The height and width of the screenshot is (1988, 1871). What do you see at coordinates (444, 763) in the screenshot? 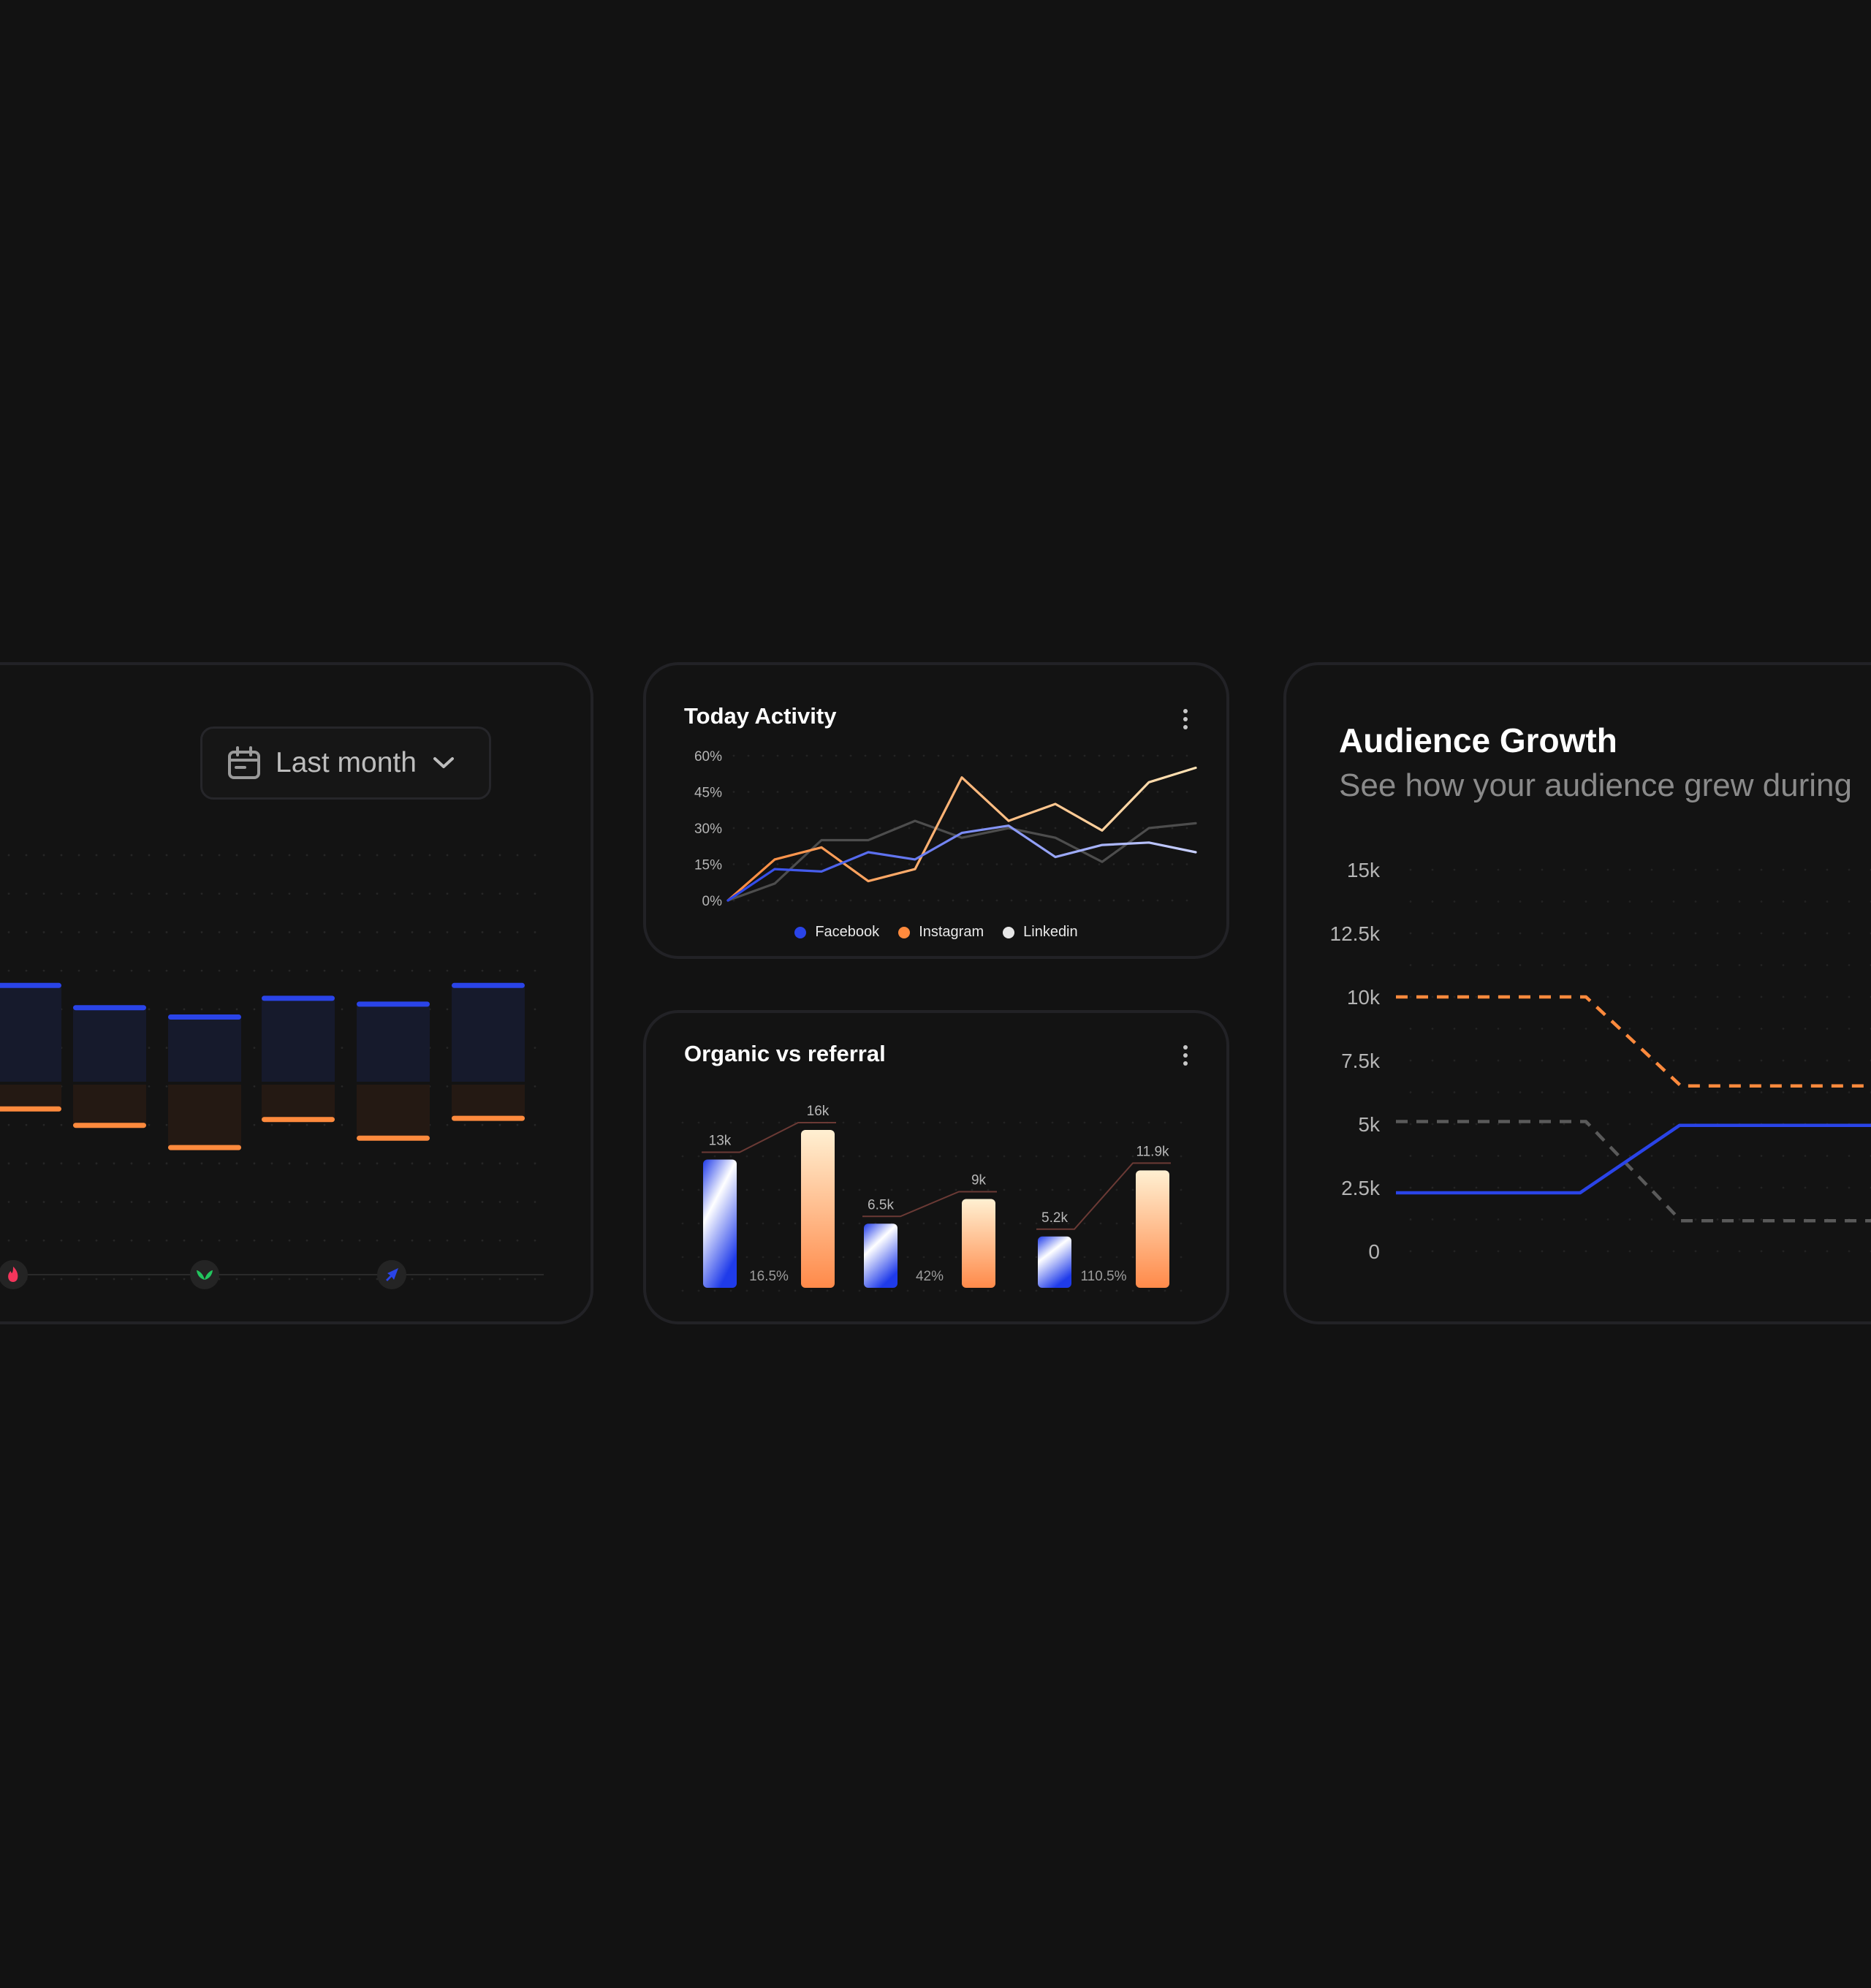
I see `chevron-down-icon` at bounding box center [444, 763].